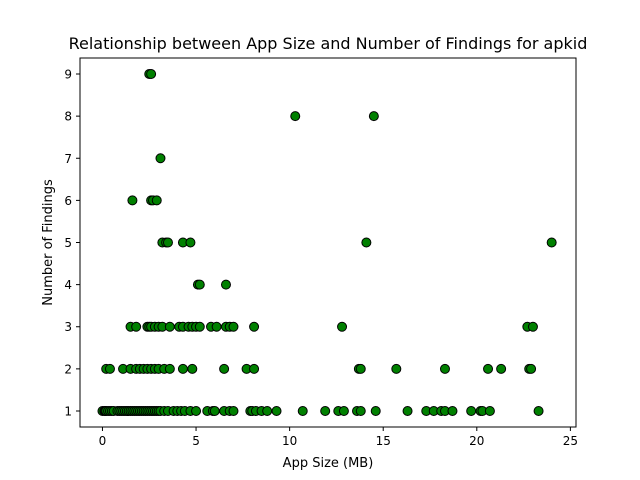  I want to click on y-axis-ticks: 1 2 3 4 5 6 7 8 9, so click(72, 243).